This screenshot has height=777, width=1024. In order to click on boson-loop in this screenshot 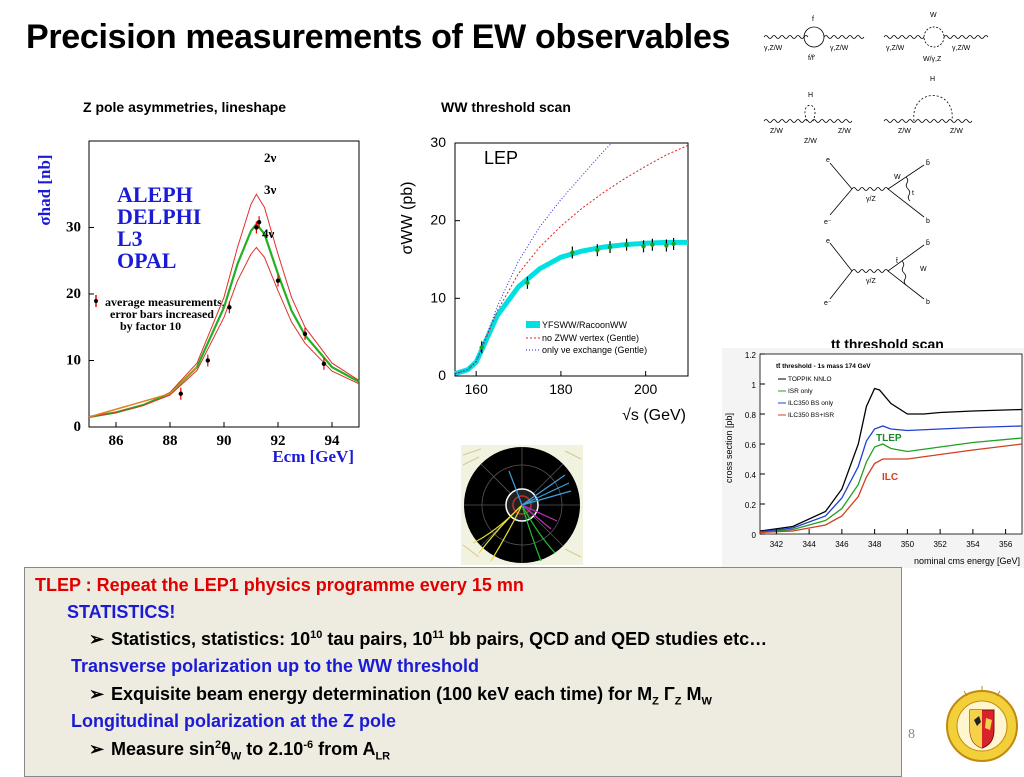, I will do `click(934, 37)`.